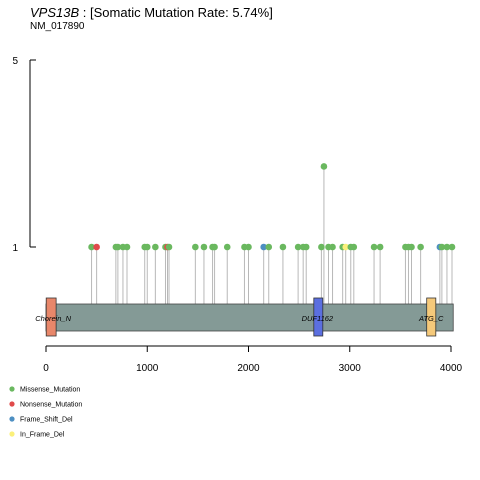 The image size is (480, 480). What do you see at coordinates (46, 420) in the screenshot?
I see `legend-label: Frame_Shift_Del` at bounding box center [46, 420].